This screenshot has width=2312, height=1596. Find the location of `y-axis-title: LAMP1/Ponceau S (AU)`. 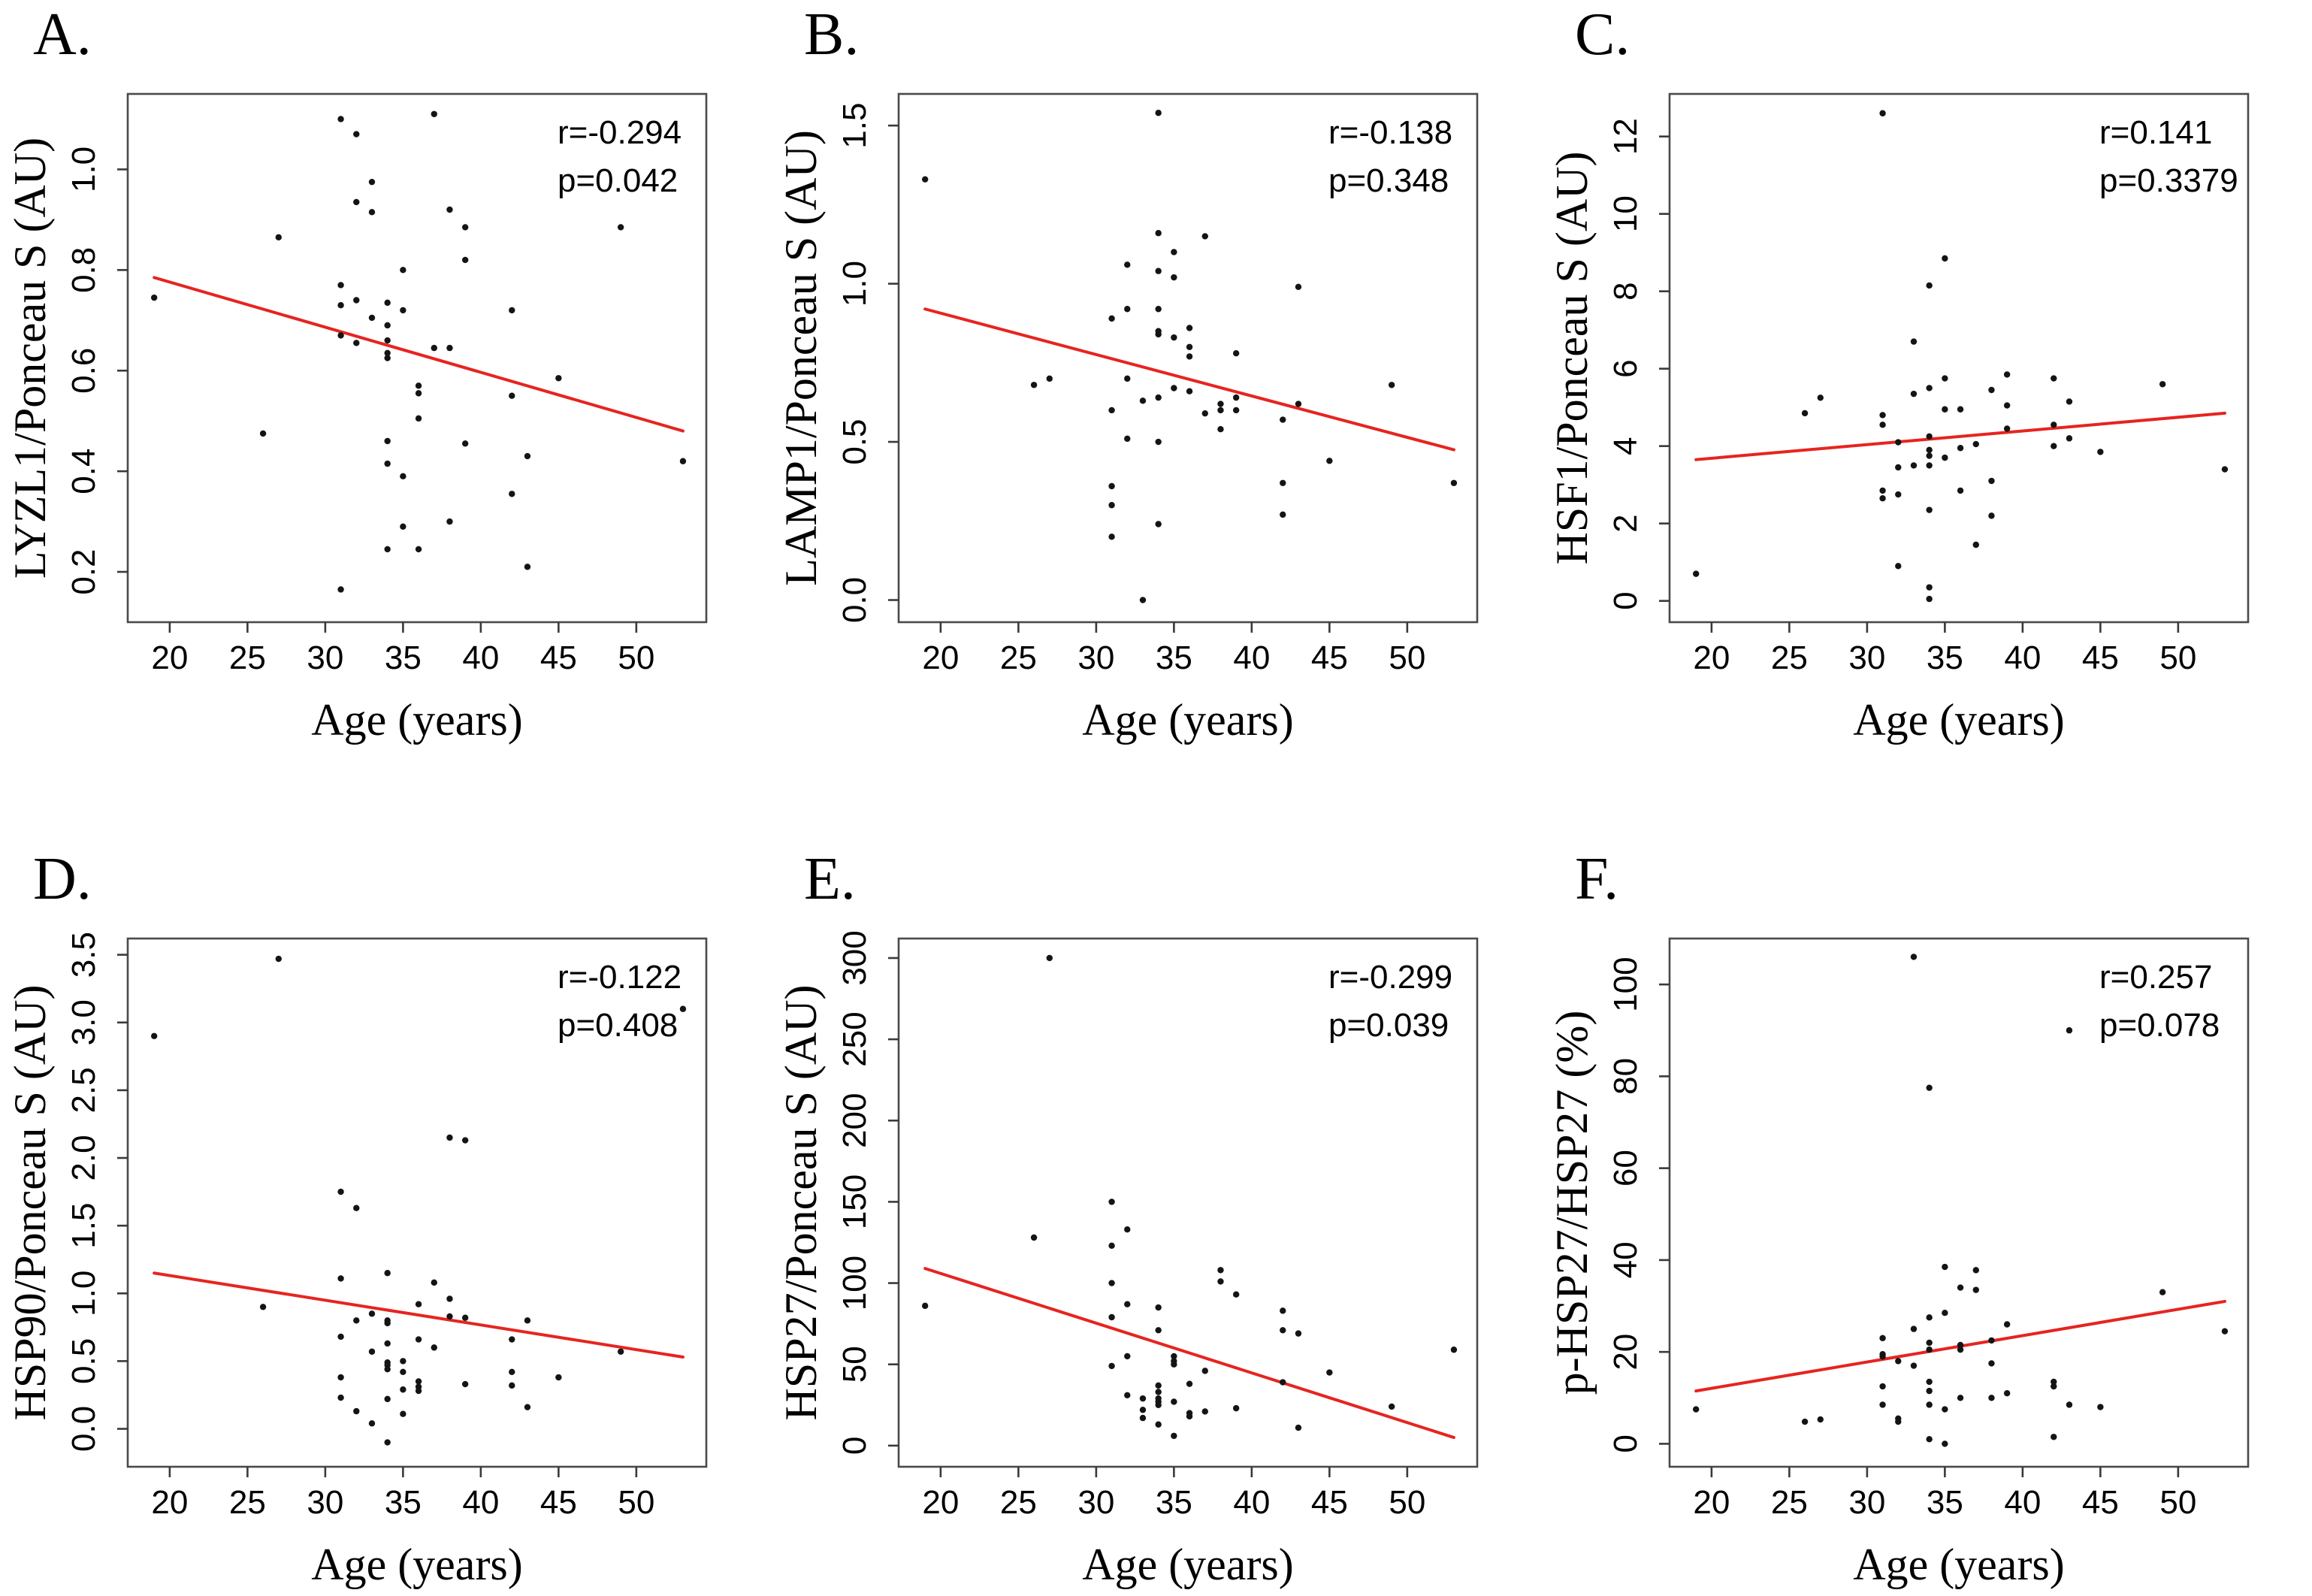

y-axis-title: LAMP1/Ponceau S (AU) is located at coordinates (801, 358).